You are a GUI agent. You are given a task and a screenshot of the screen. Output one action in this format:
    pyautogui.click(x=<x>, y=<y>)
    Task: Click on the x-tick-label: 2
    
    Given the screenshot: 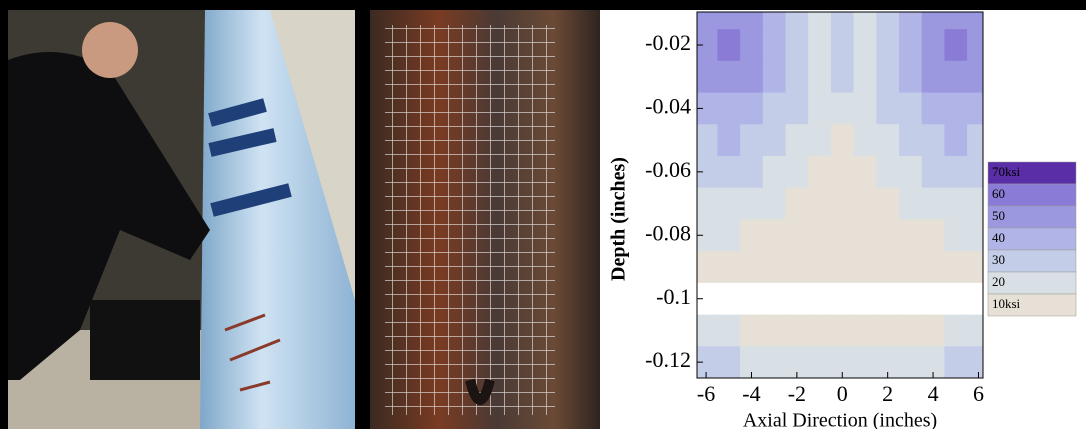 What is the action you would take?
    pyautogui.click(x=887, y=393)
    